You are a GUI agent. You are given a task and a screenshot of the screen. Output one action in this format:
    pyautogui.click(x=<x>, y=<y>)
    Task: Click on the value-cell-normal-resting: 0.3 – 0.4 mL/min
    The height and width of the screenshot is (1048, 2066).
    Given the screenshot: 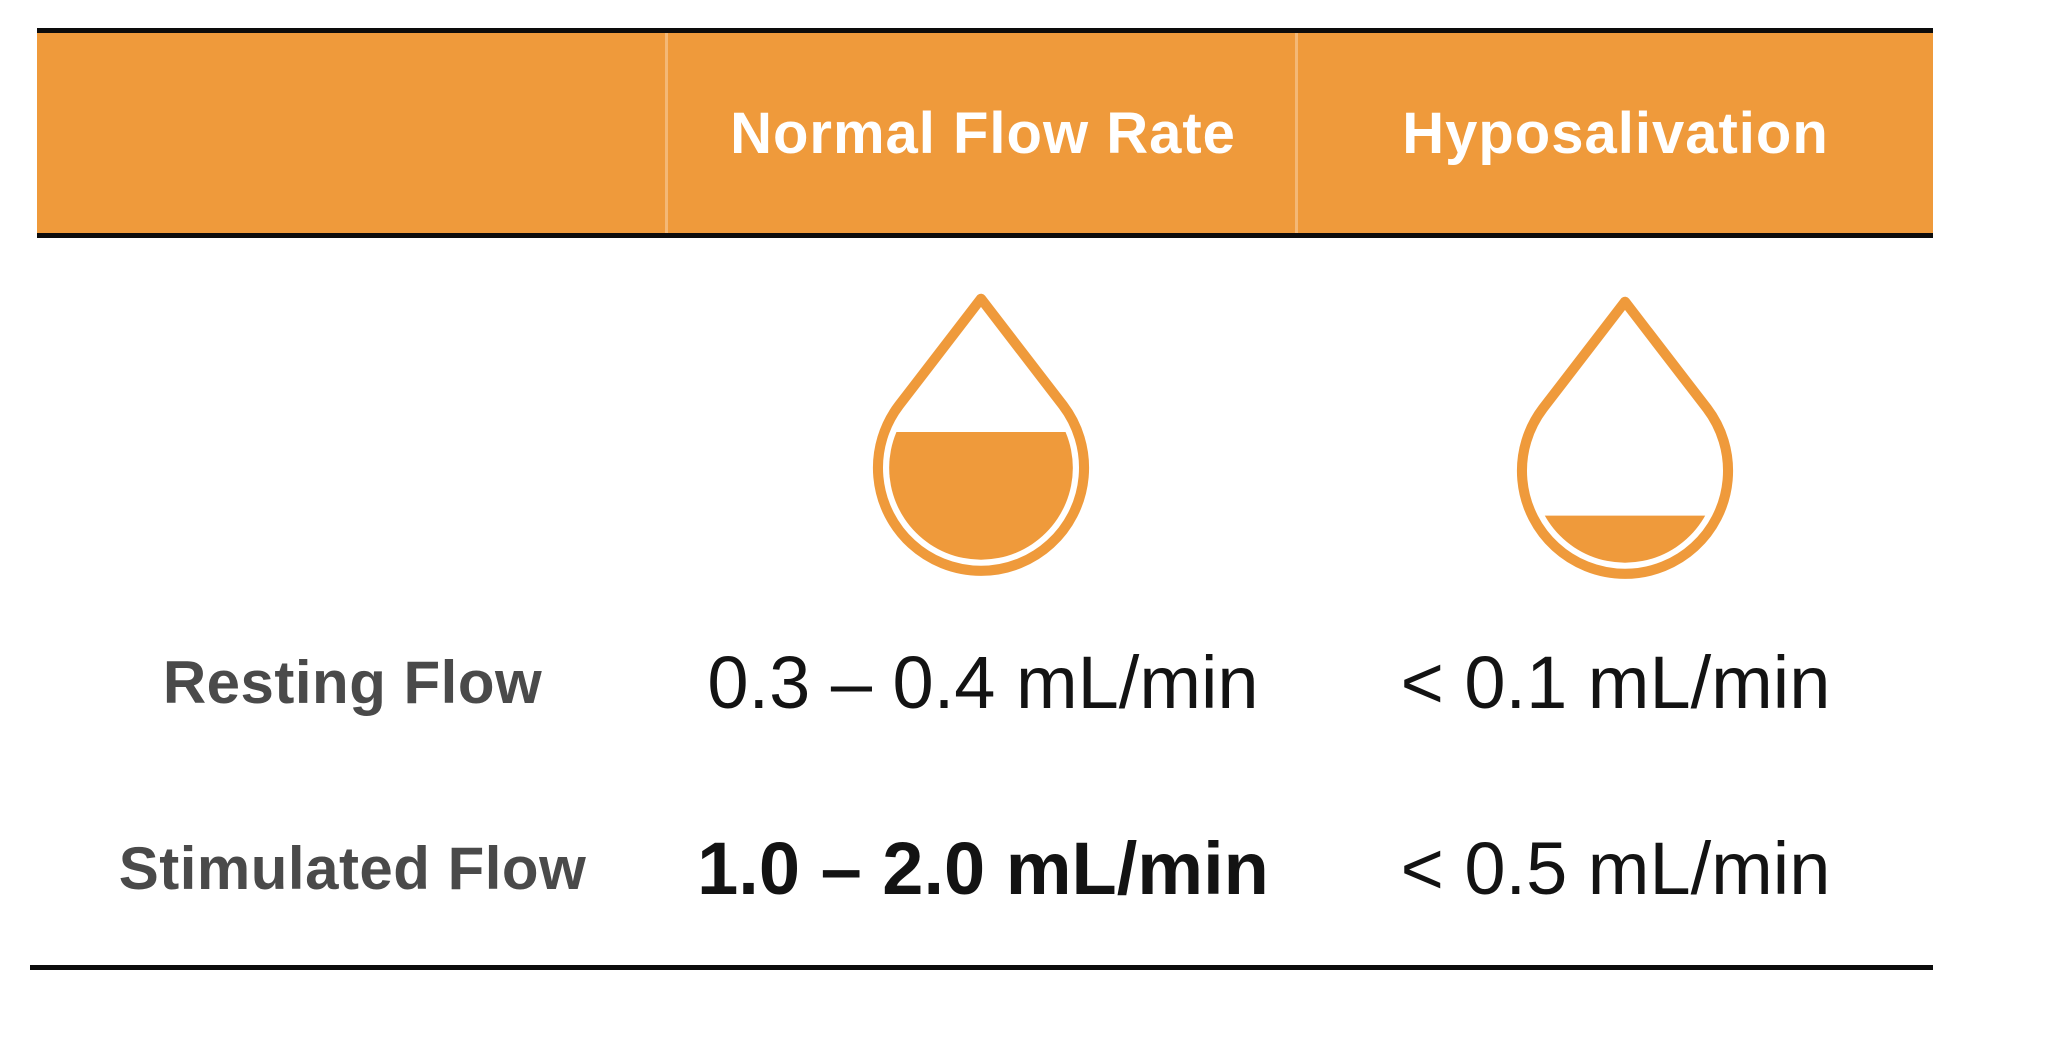 What is the action you would take?
    pyautogui.click(x=983, y=682)
    